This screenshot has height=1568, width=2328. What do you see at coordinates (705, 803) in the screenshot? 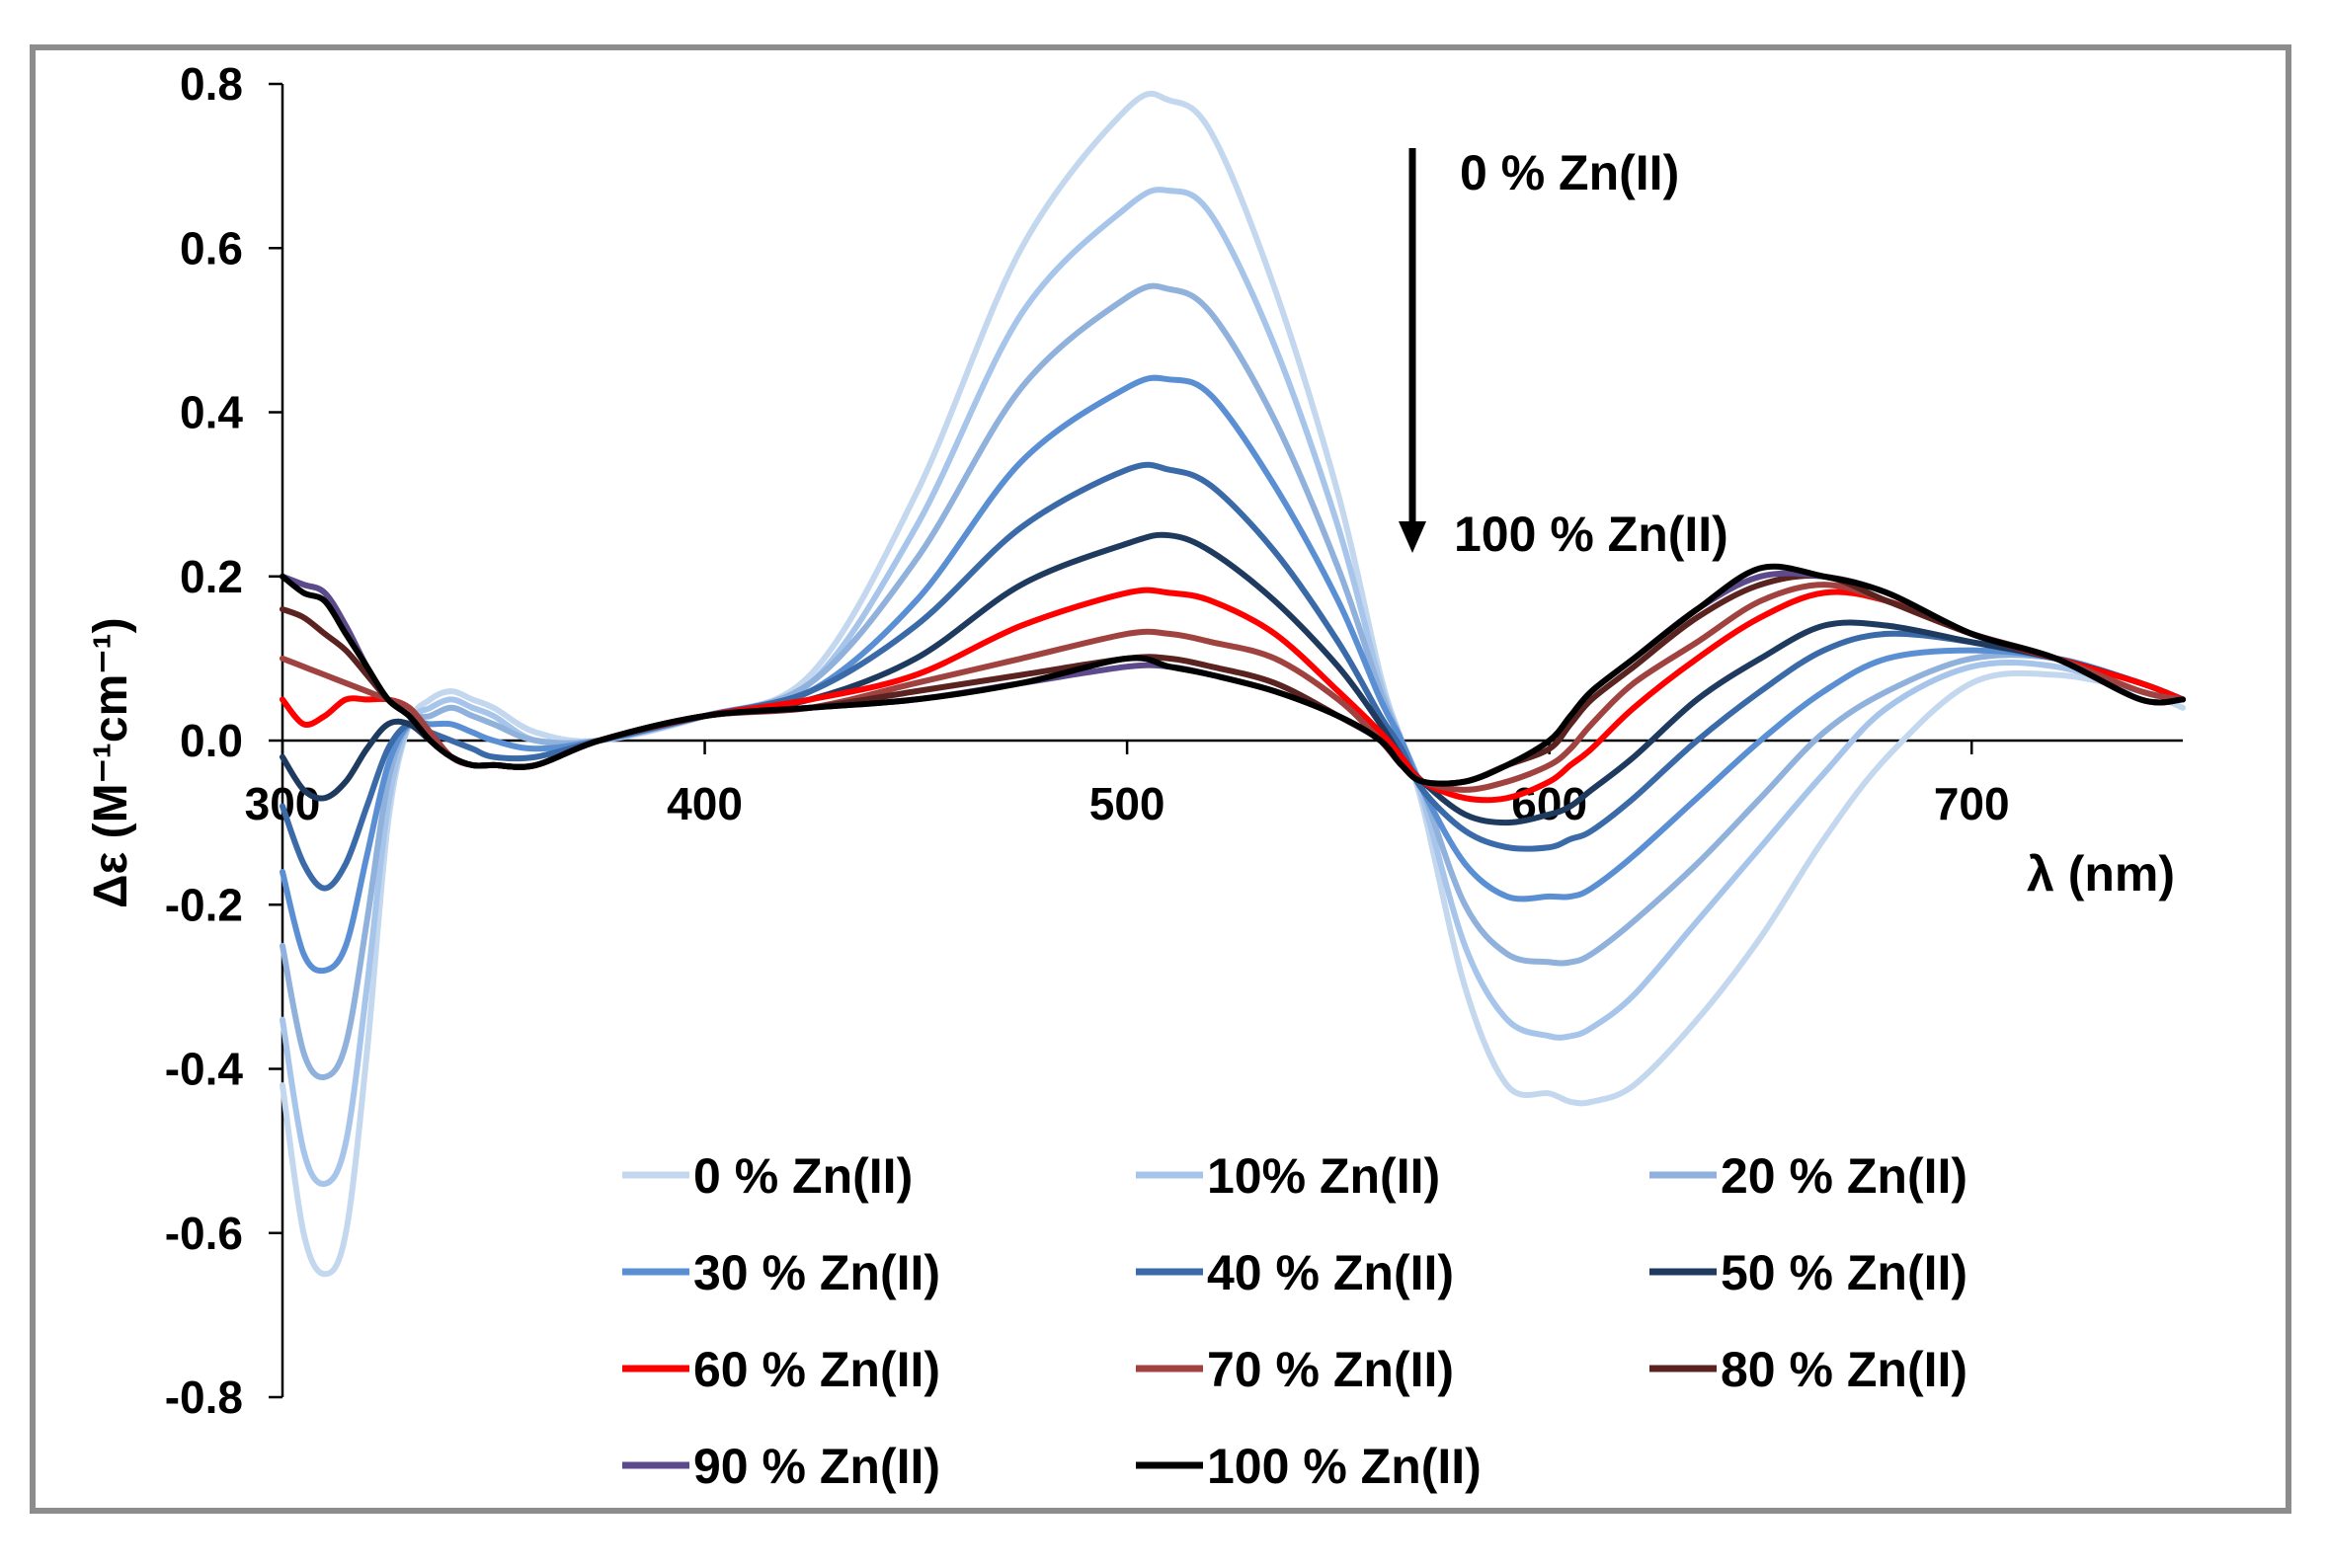
I see `x-tick-label: 400` at bounding box center [705, 803].